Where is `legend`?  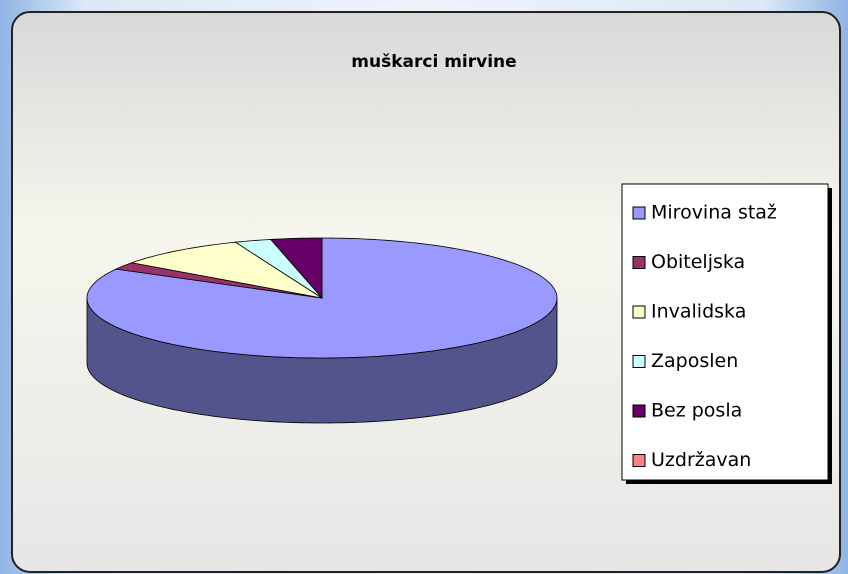
legend is located at coordinates (725, 332).